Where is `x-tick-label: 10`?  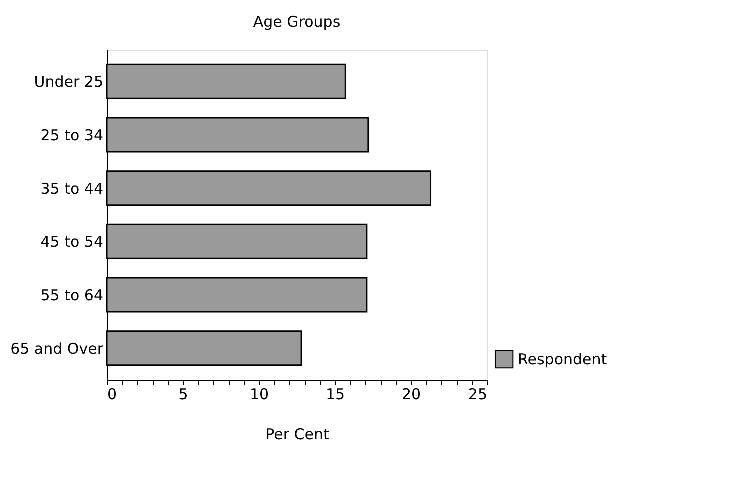
x-tick-label: 10 is located at coordinates (260, 395).